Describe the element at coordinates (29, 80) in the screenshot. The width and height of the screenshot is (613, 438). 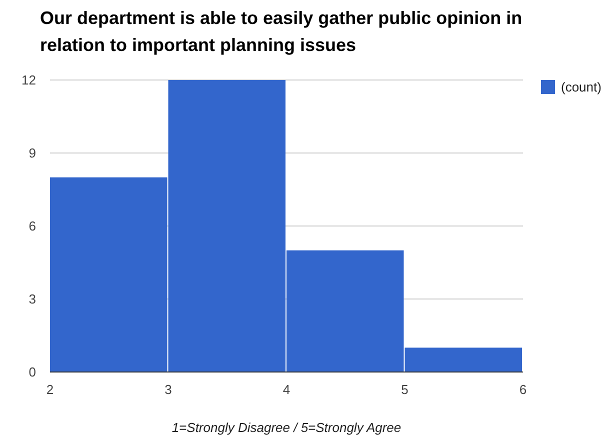
I see `y-tick-label: 12` at that location.